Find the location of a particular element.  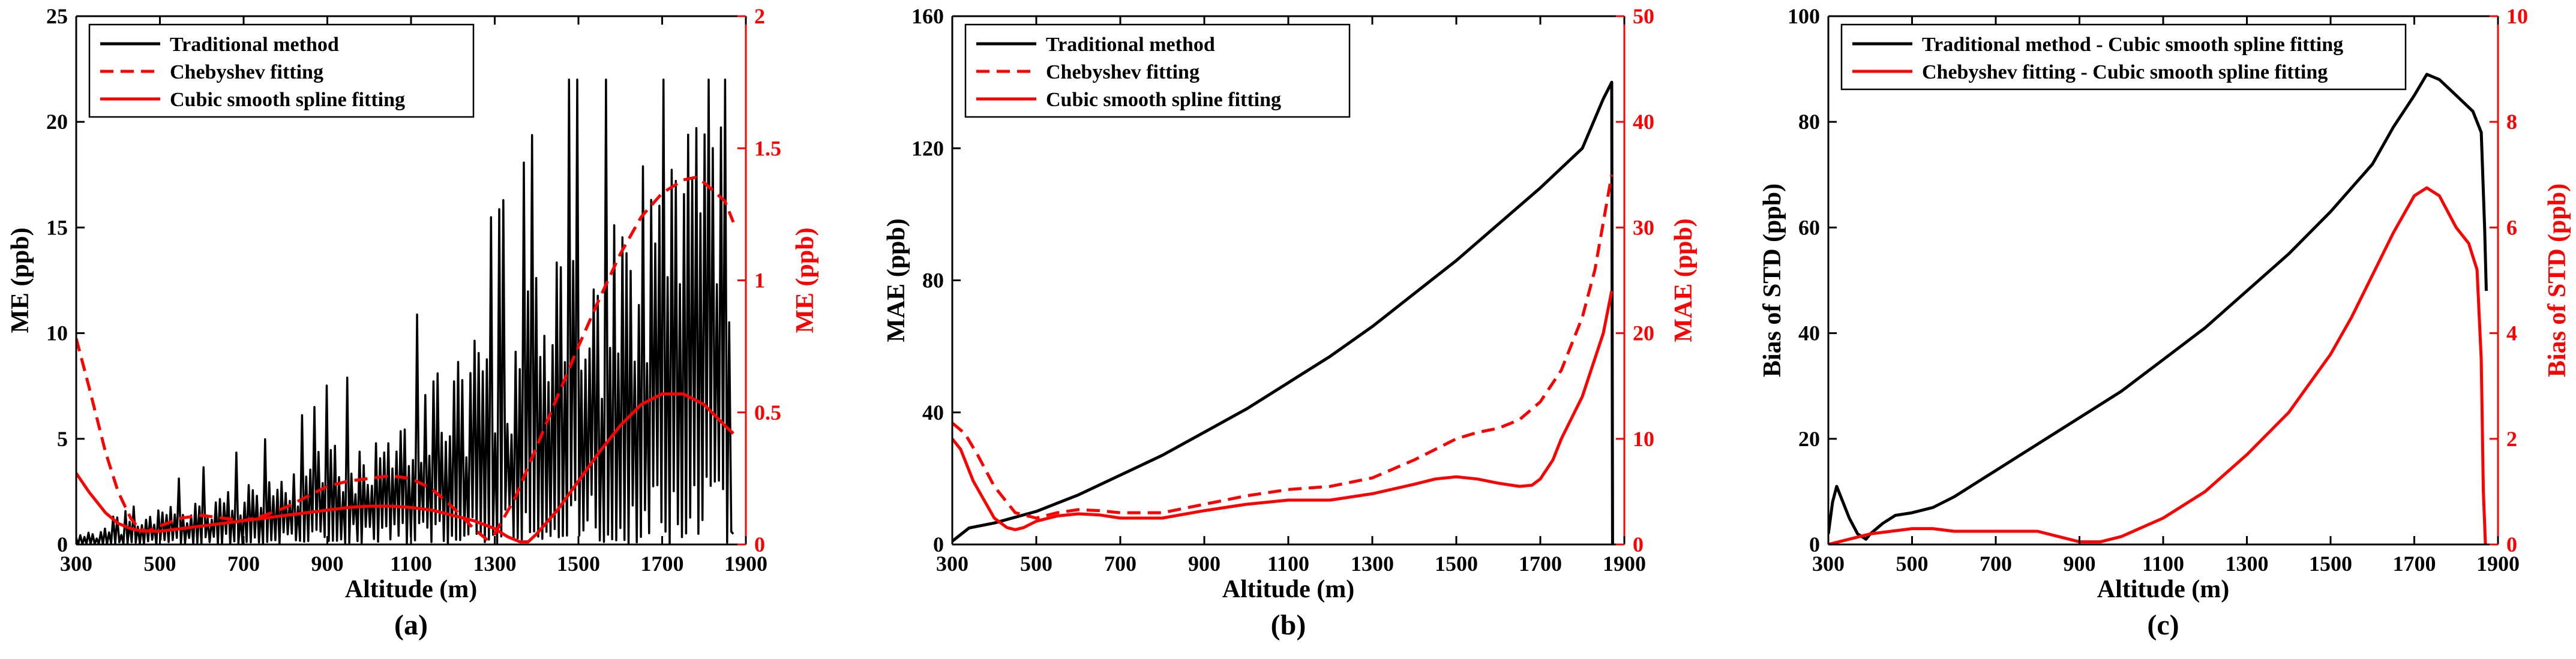

y-tick-label-right: 1.5 is located at coordinates (767, 148).